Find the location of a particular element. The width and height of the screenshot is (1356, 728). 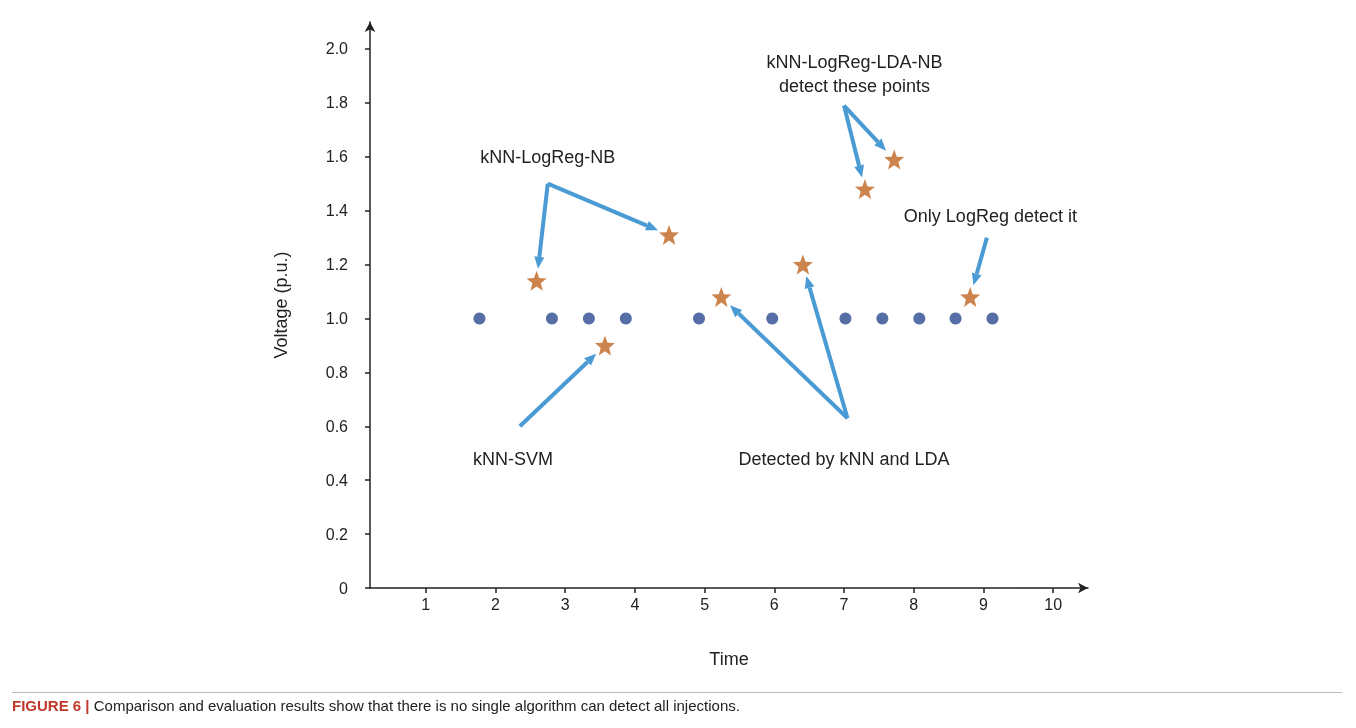

caption: FIGURE 6 | Comparison and evaluation results show that there is no single algorithm can detect all injections. is located at coordinates (376, 705).